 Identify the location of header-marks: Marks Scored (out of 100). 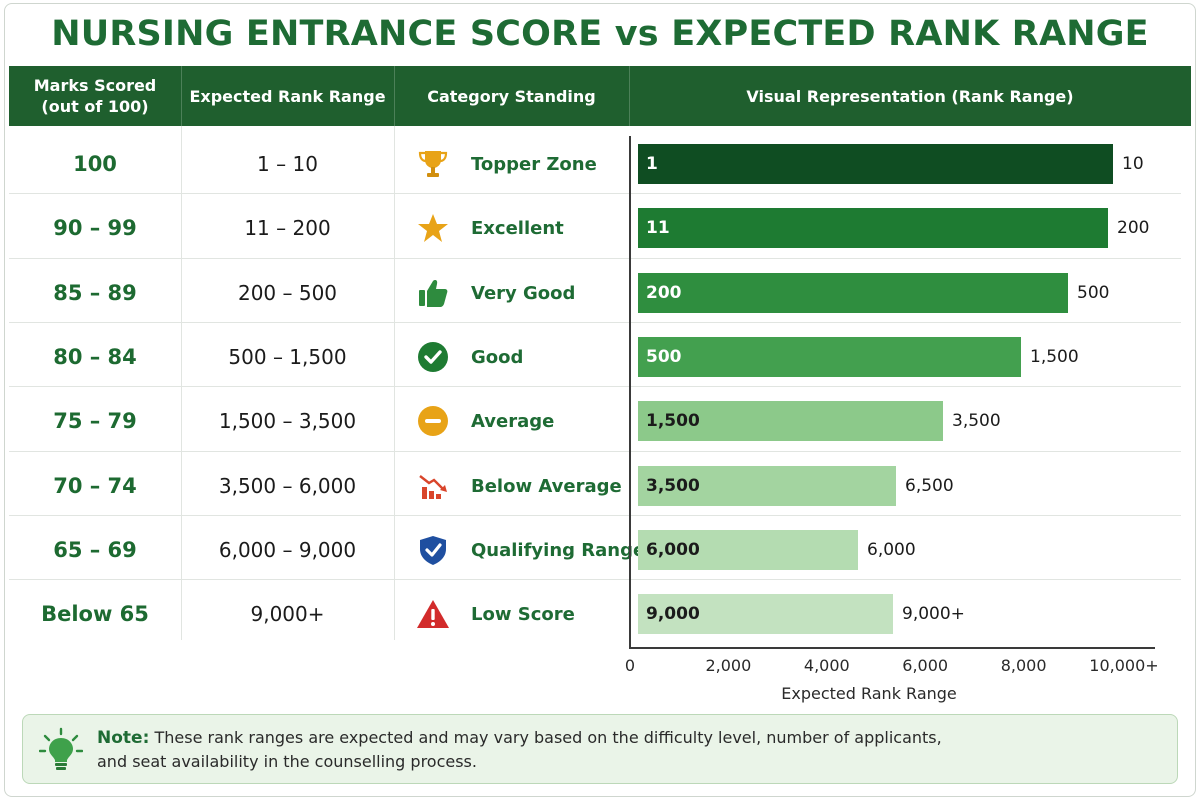
(95, 96).